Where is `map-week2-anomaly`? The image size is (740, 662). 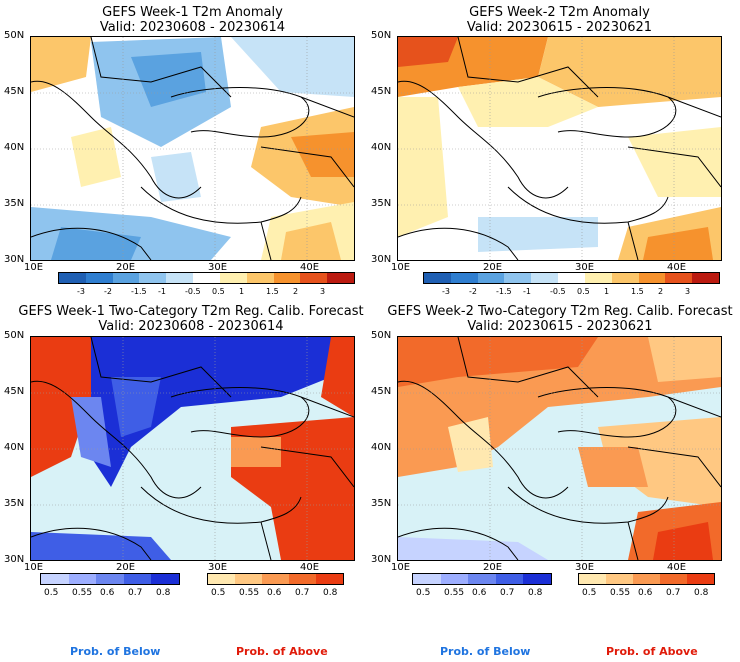
map-week2-anomaly is located at coordinates (559, 148).